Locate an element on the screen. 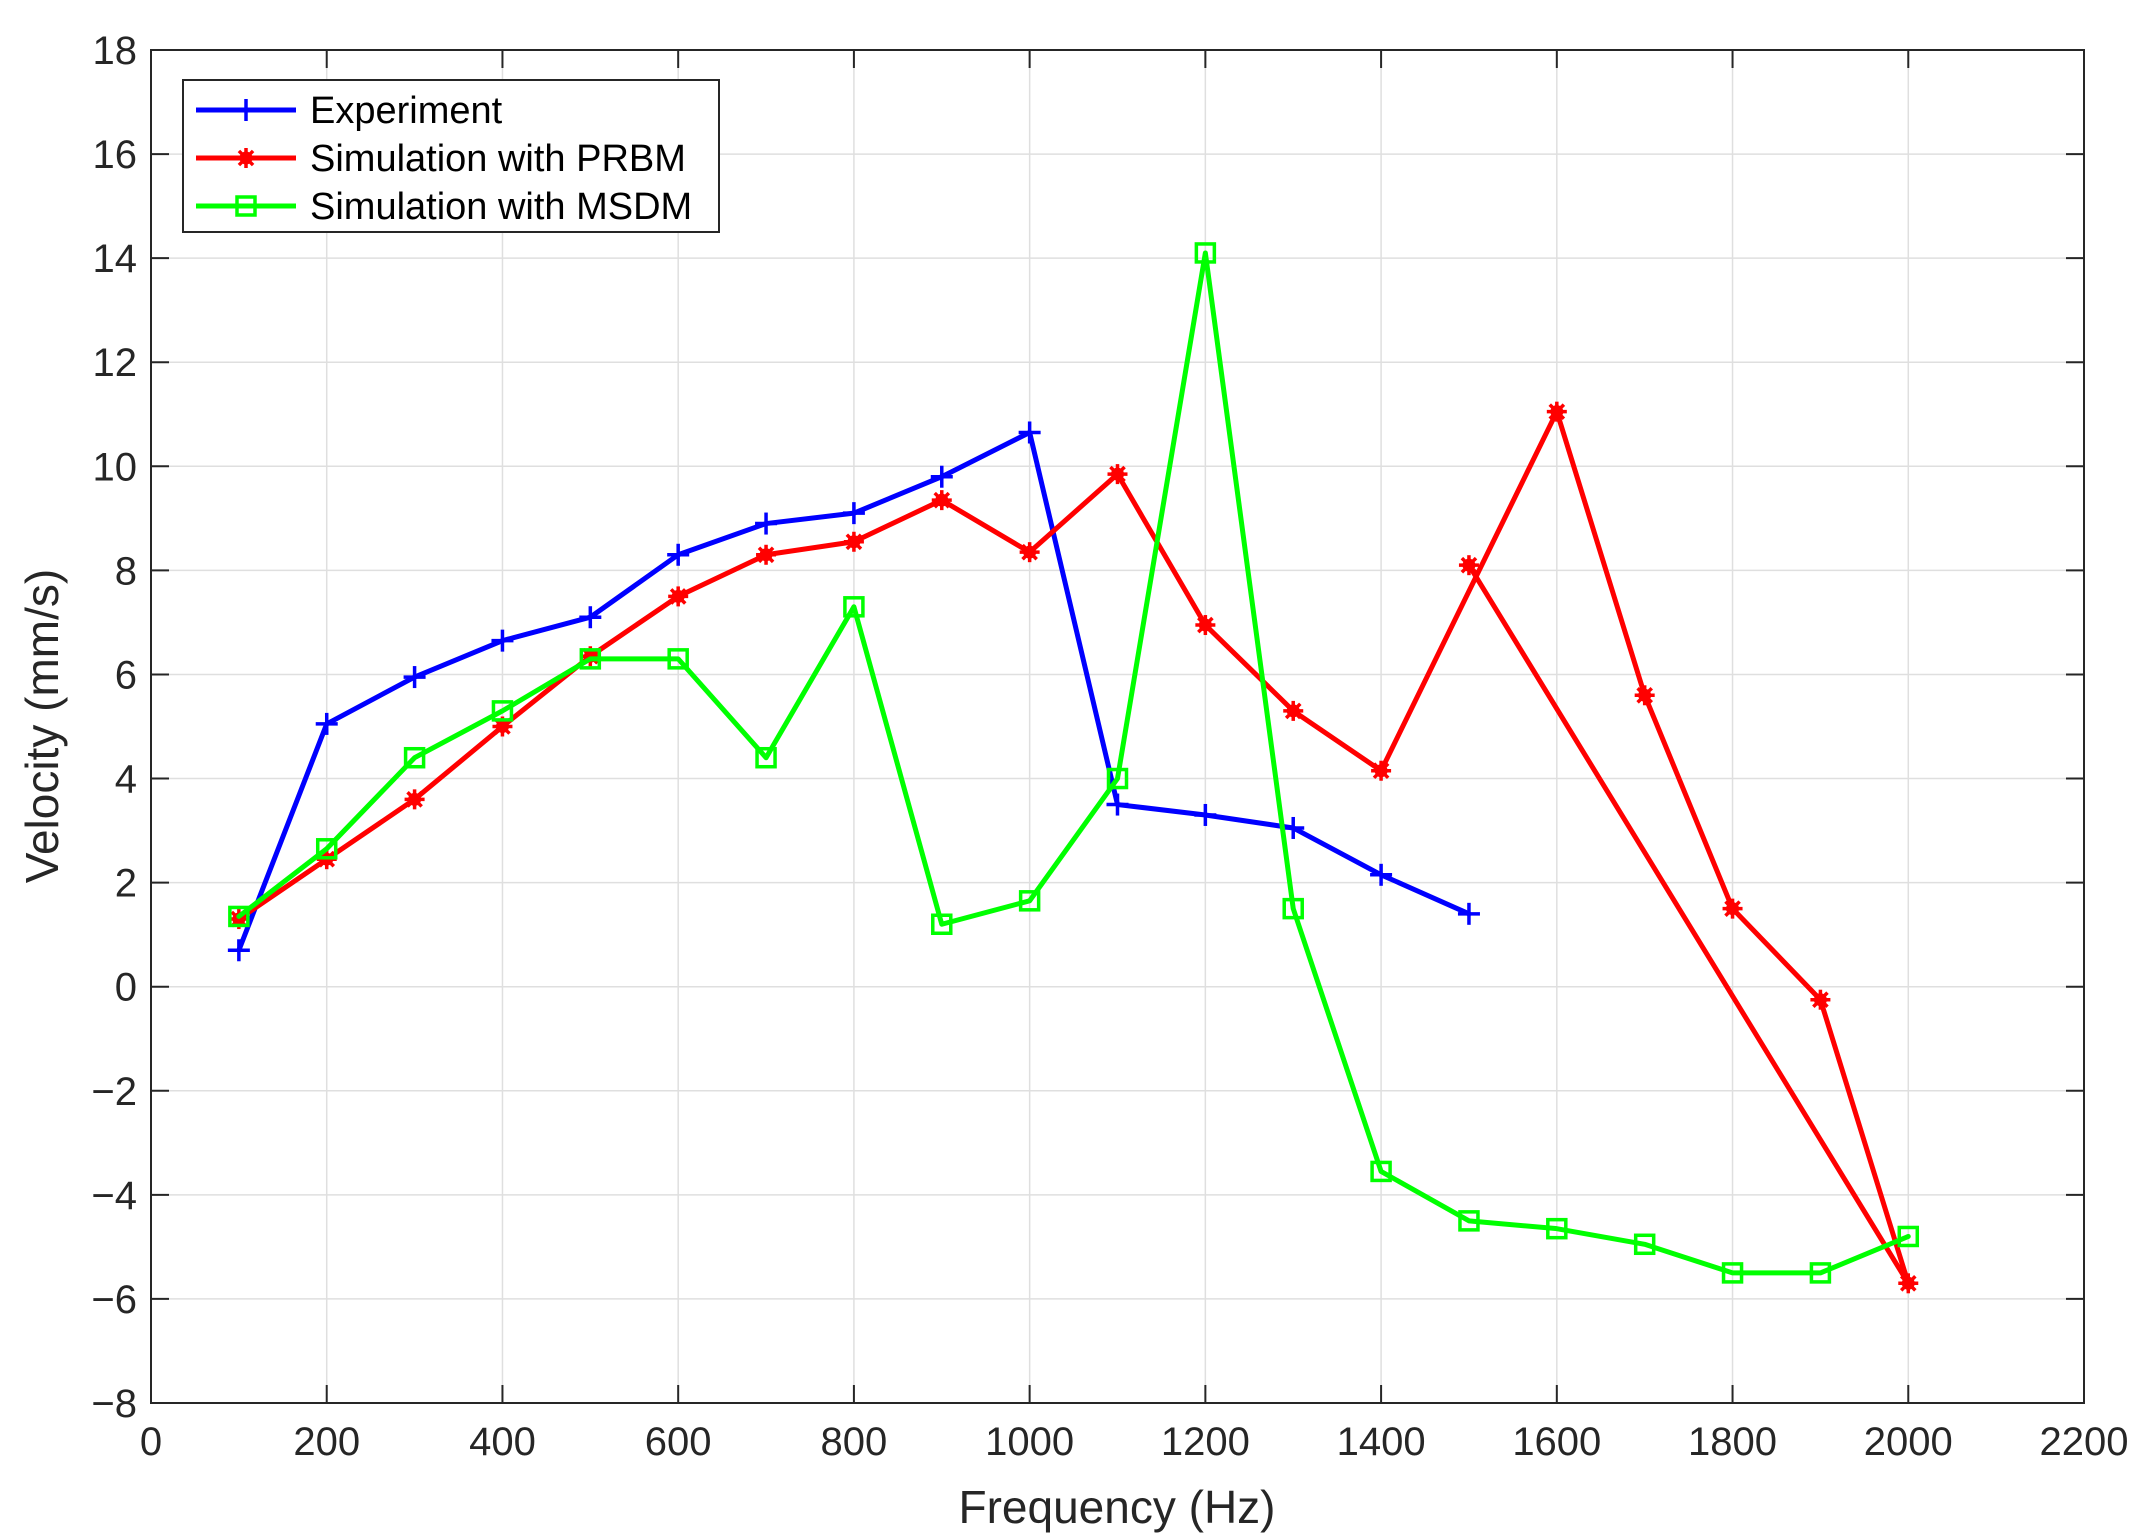 Image resolution: width=2144 pixels, height=1540 pixels. y-tick-label: −2 is located at coordinates (114, 1092).